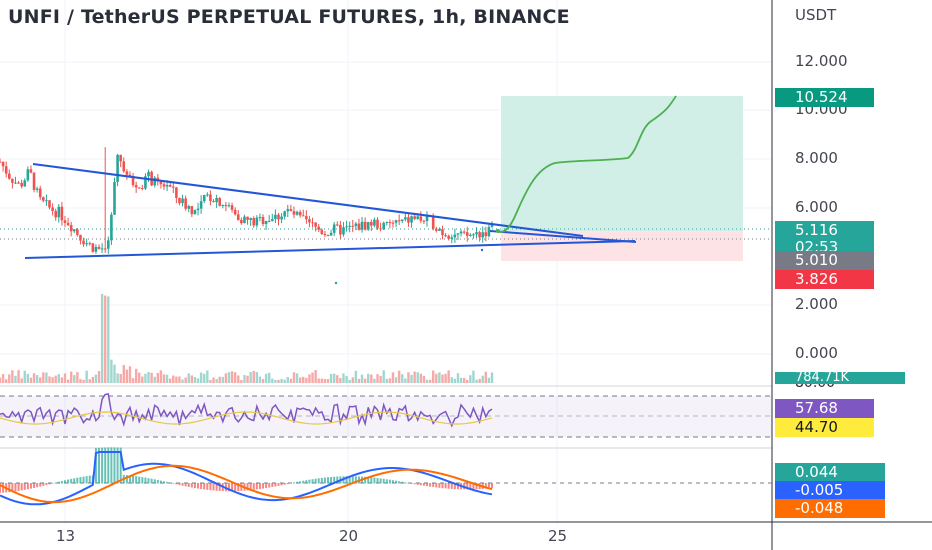 Image resolution: width=932 pixels, height=550 pixels. I want to click on trendline-upper, so click(308, 200).